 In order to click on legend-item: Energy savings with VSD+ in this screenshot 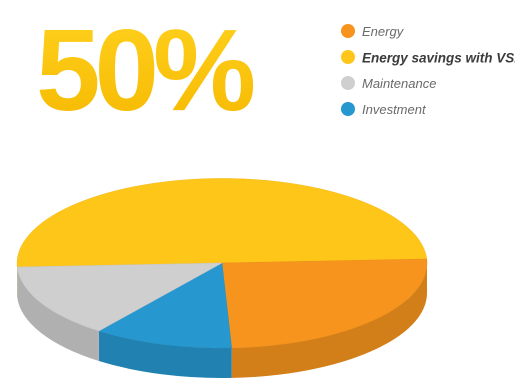, I will do `click(428, 57)`.